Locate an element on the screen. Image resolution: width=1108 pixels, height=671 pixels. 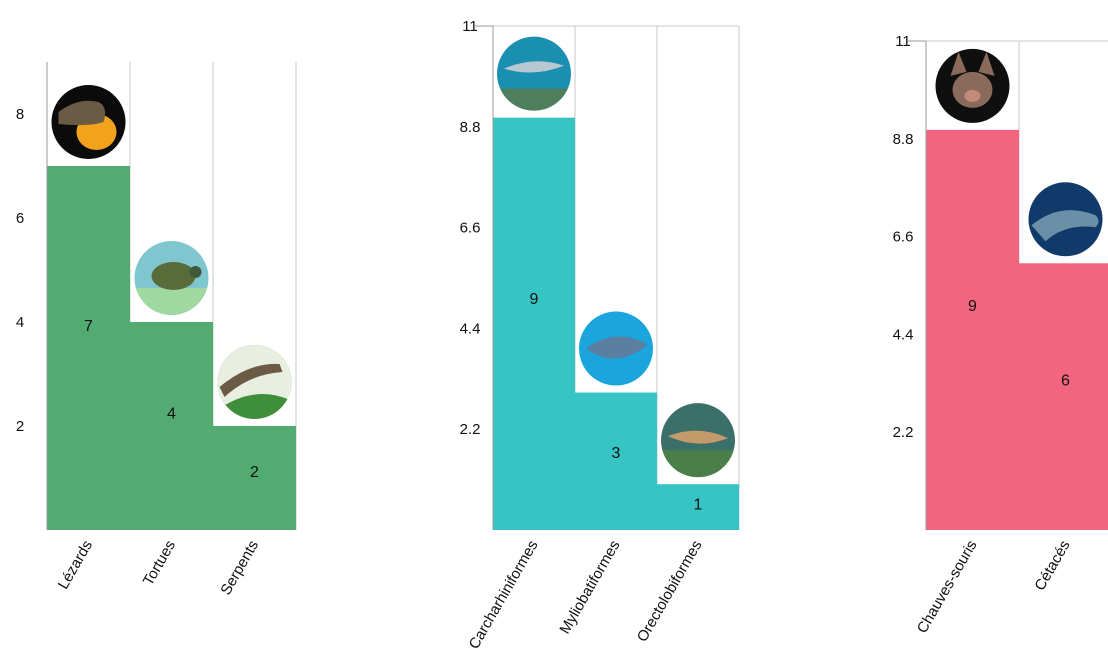
snake-photo is located at coordinates (254, 382).